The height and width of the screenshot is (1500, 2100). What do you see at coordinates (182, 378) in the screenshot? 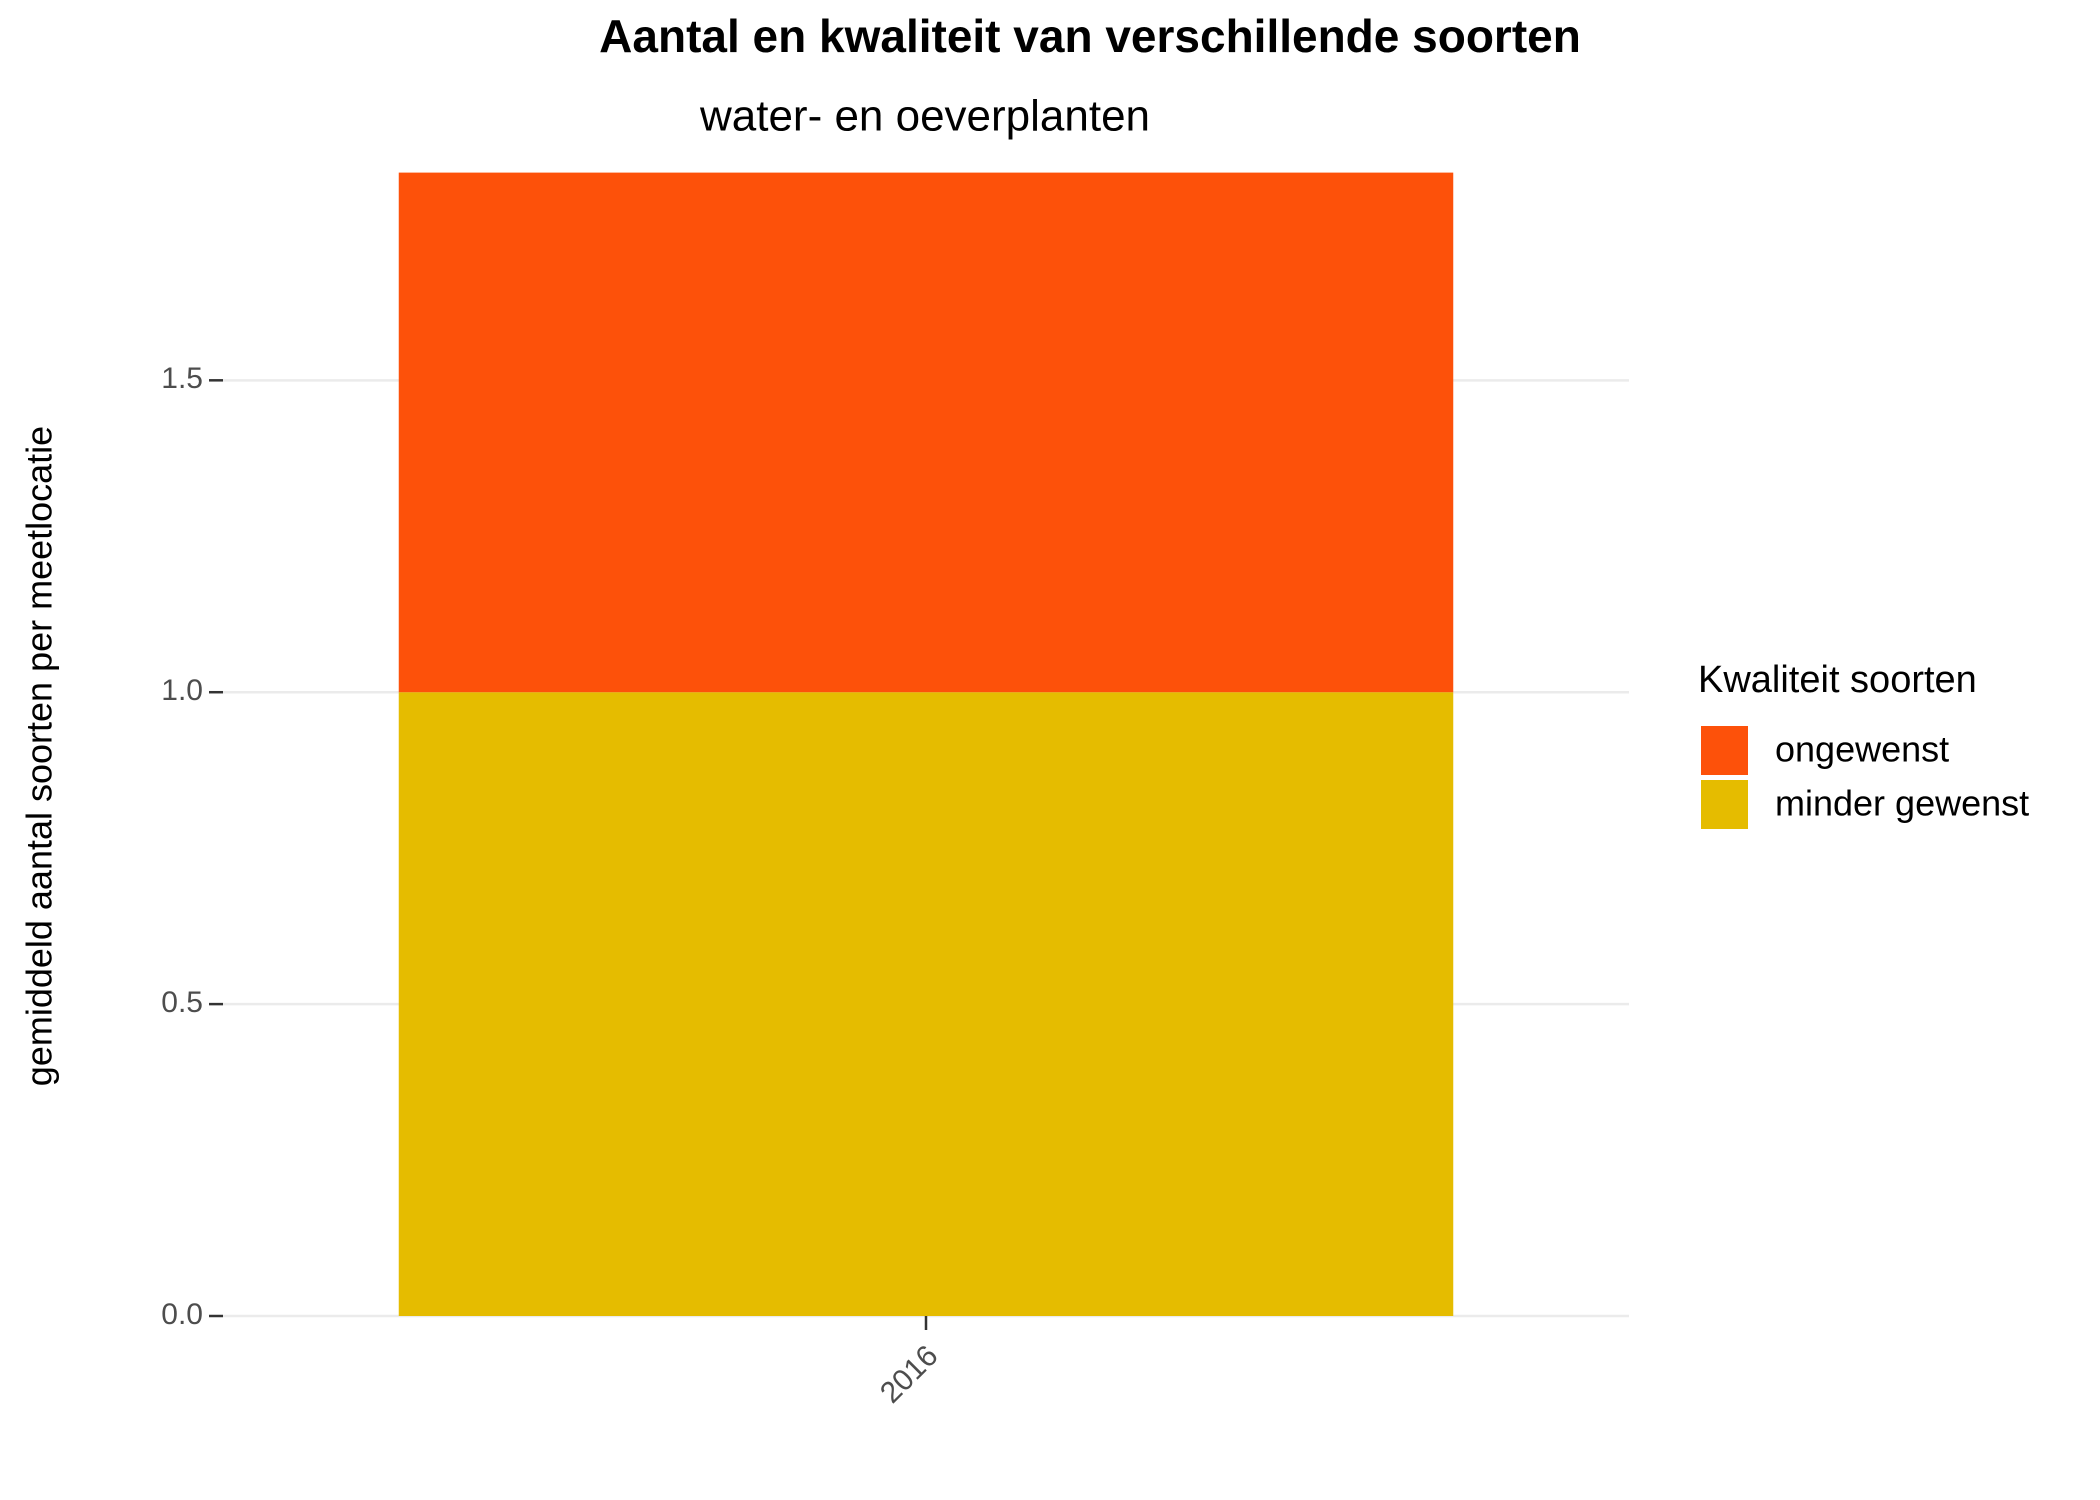
I see `y-tick-label: 1.5` at bounding box center [182, 378].